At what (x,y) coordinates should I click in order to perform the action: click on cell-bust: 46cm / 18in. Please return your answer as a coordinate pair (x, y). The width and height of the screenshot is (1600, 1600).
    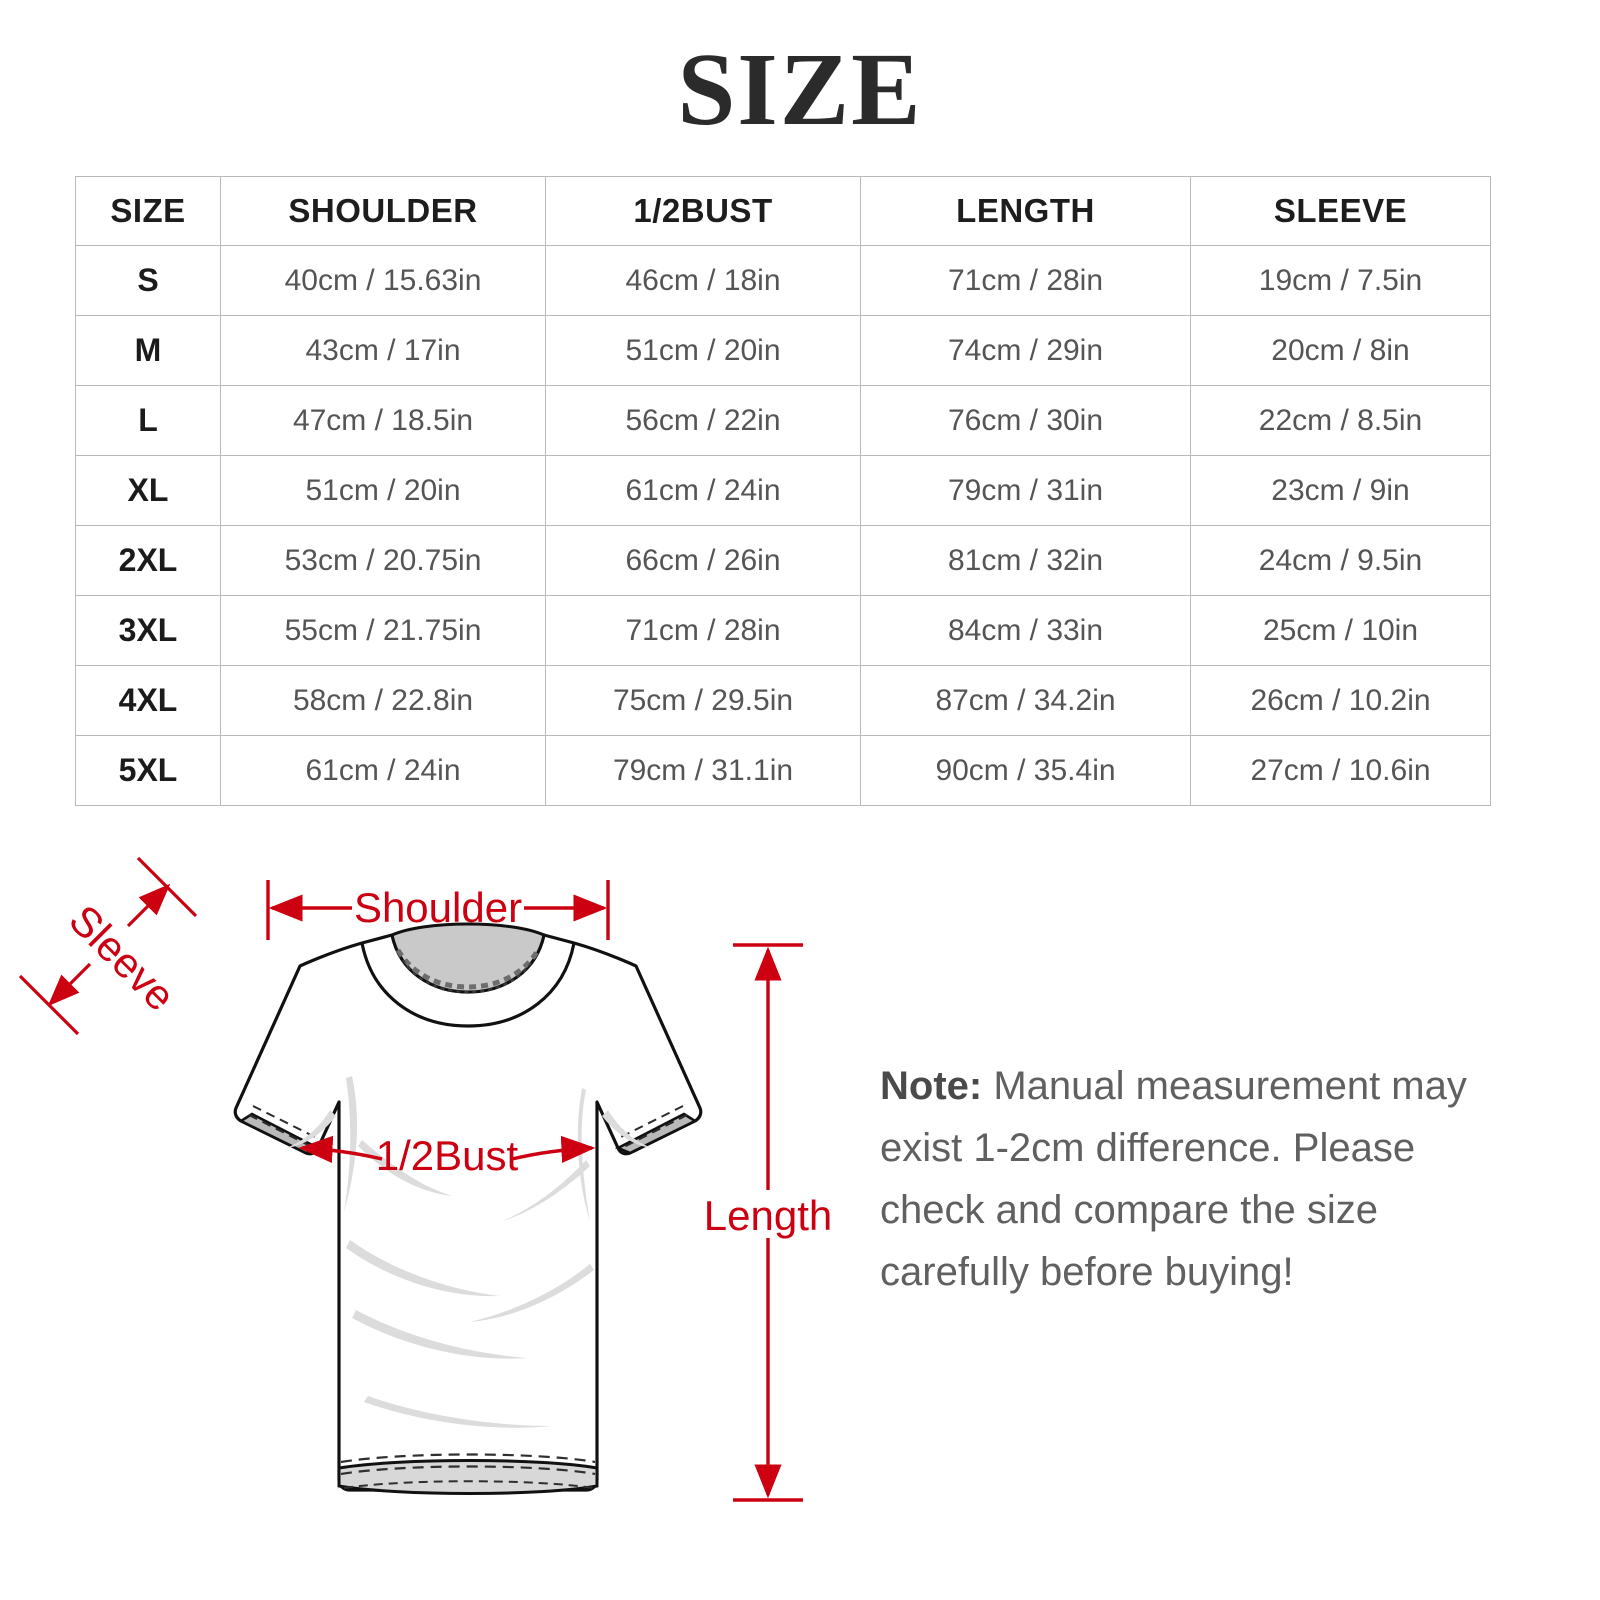
    Looking at the image, I should click on (703, 280).